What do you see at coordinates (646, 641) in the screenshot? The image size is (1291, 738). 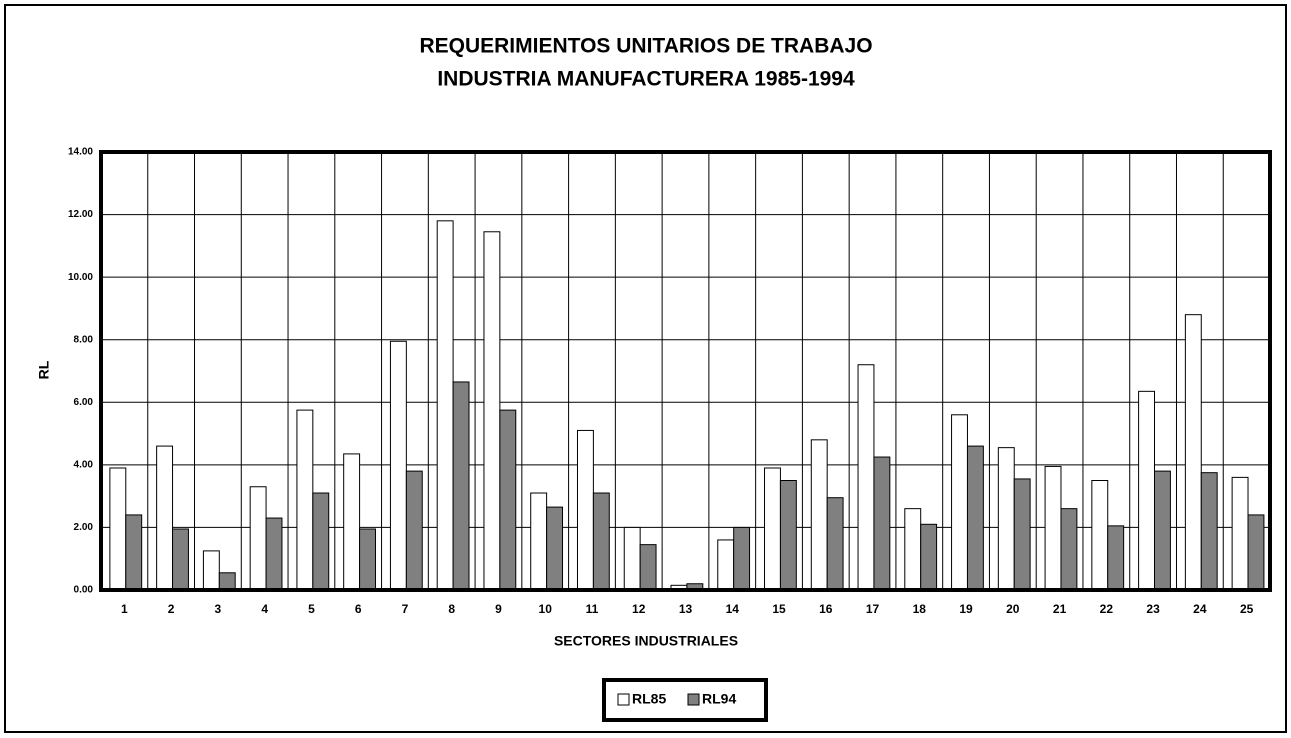 I see `x-axis-label: SECTORES INDUSTRIALES` at bounding box center [646, 641].